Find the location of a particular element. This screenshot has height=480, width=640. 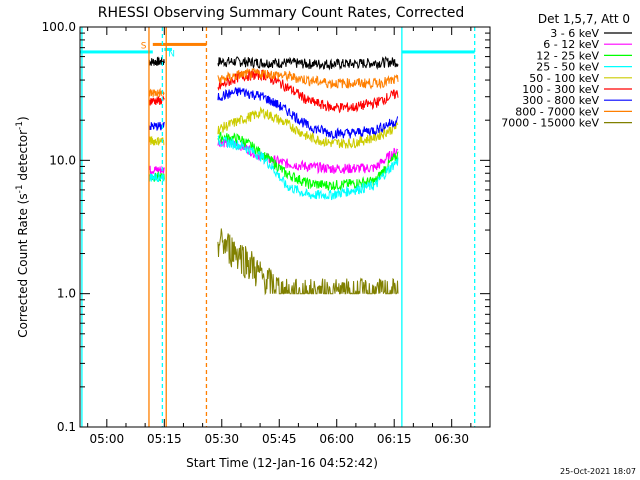

x-tick-label: 05:30 is located at coordinates (221, 439).